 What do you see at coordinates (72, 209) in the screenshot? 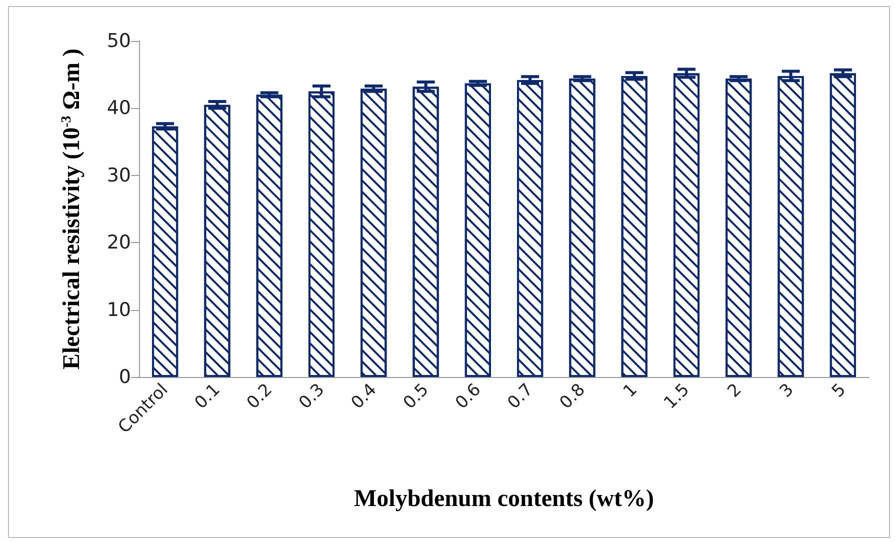
I see `y-axis-title: Electrical resistivity (10-3 Ω-m )` at bounding box center [72, 209].